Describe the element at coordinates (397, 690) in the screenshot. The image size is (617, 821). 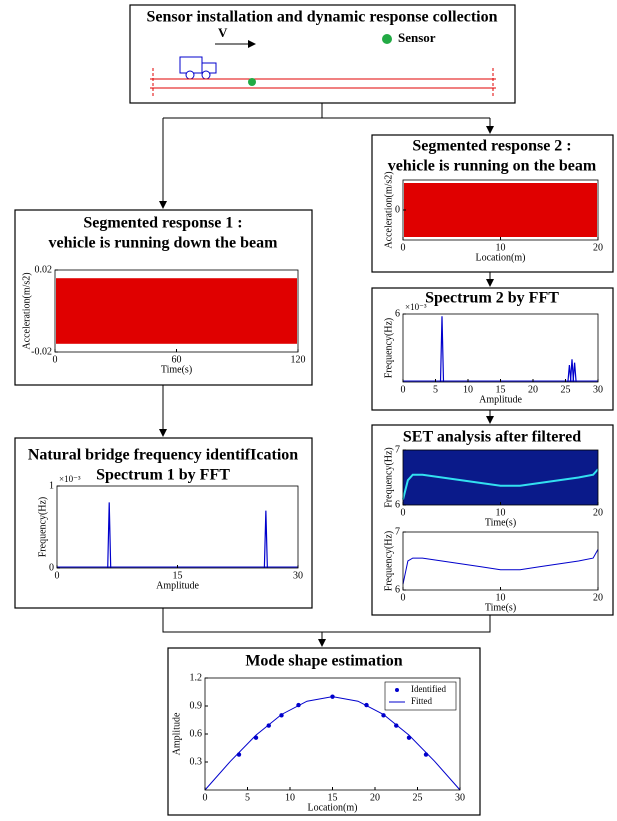
I see `legend-marker` at that location.